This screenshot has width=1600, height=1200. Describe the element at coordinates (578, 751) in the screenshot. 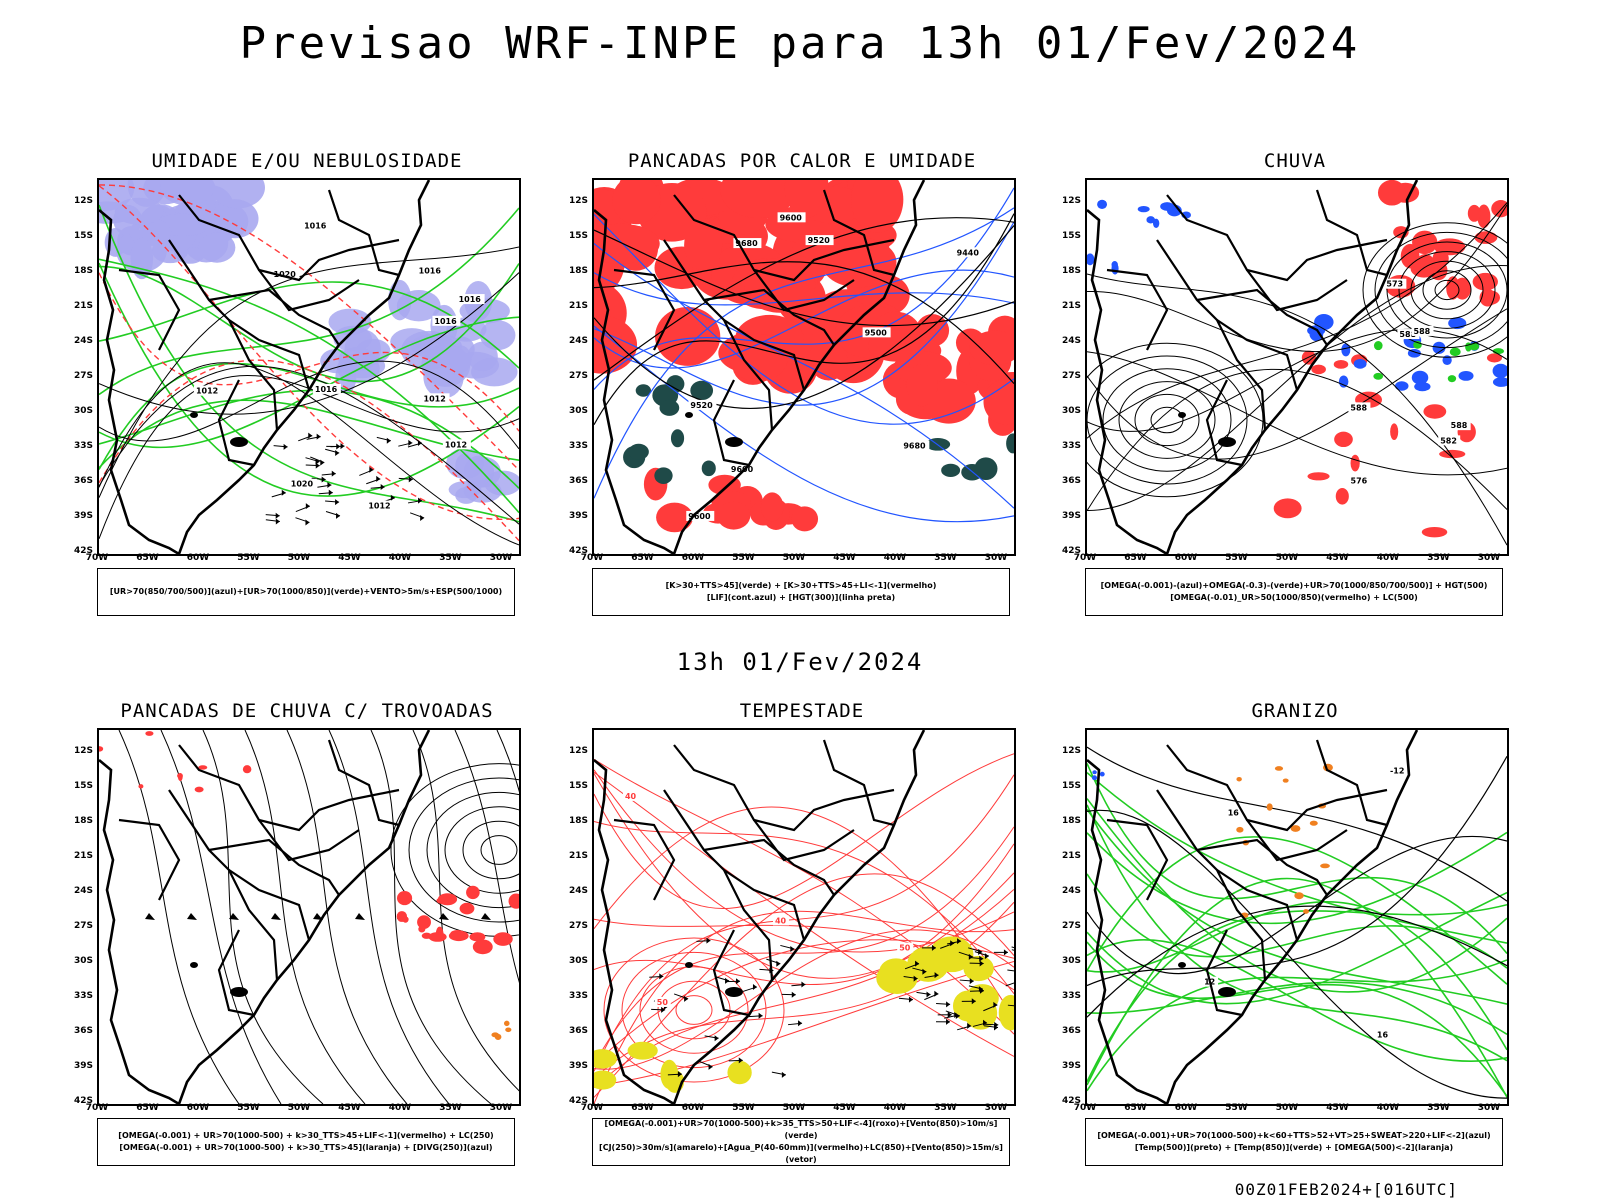

I see `lat-tick-label: 12S` at that location.